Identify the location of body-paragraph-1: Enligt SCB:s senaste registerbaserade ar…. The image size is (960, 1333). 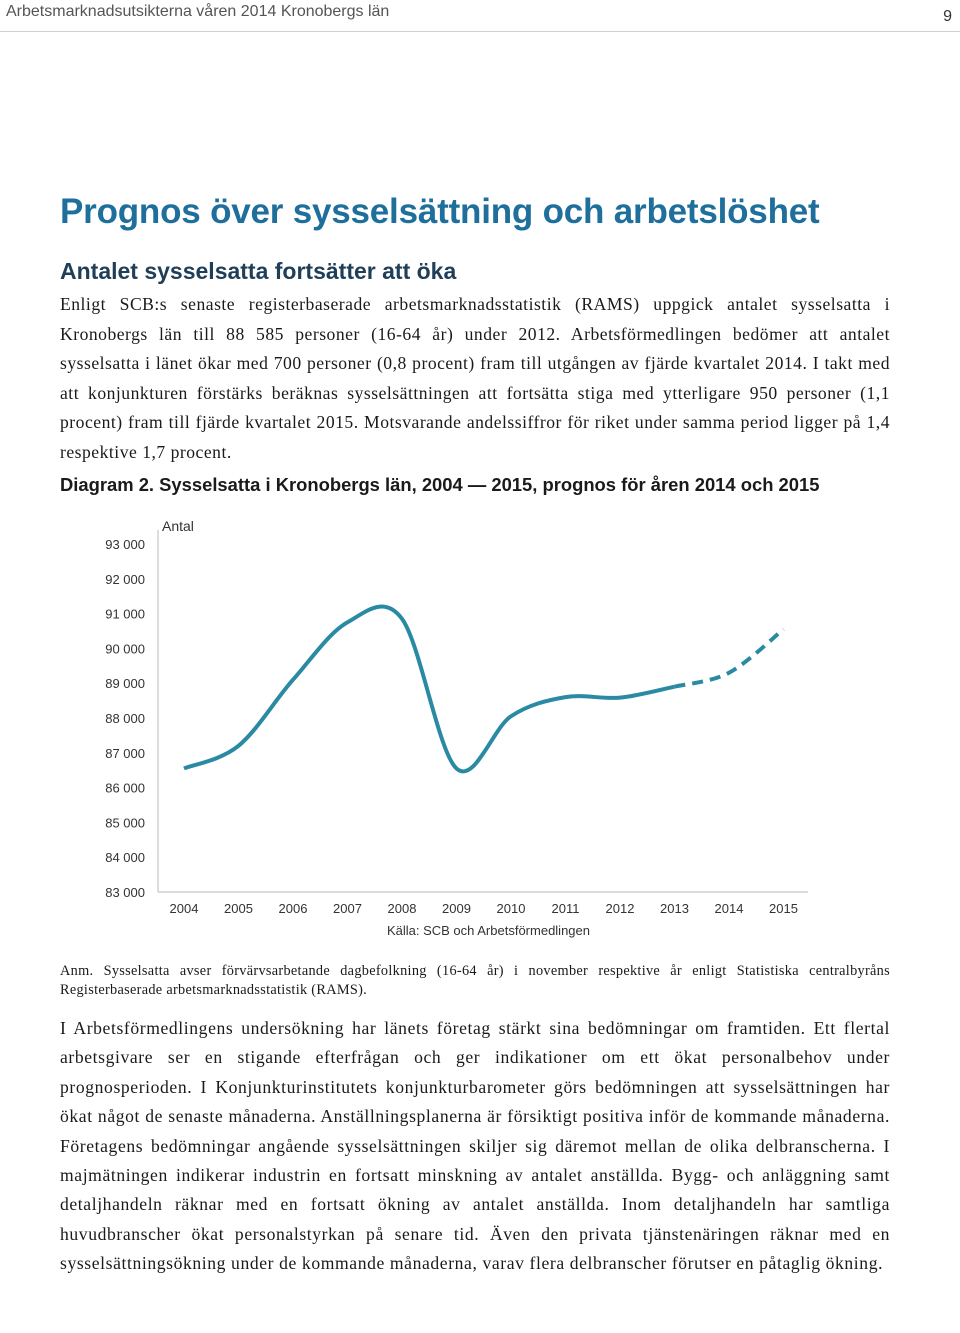
(475, 378).